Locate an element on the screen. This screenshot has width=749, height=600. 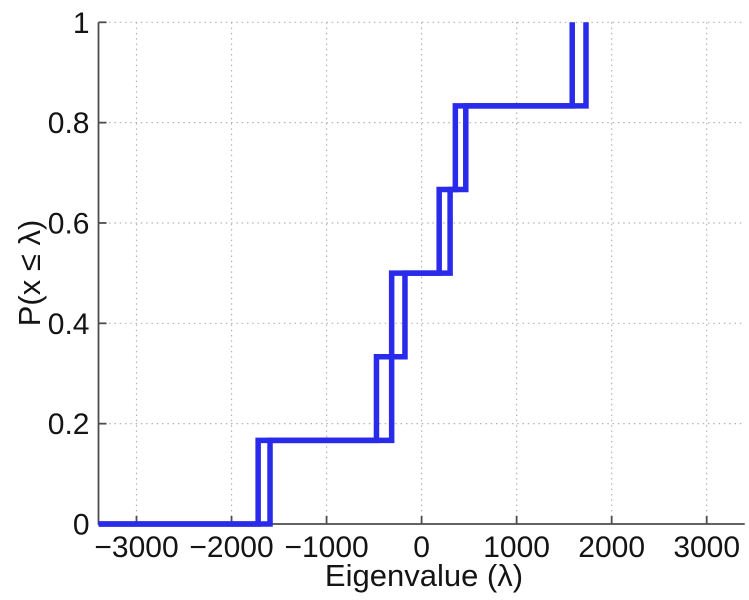
y-tick-label: 0.8 is located at coordinates (69, 123).